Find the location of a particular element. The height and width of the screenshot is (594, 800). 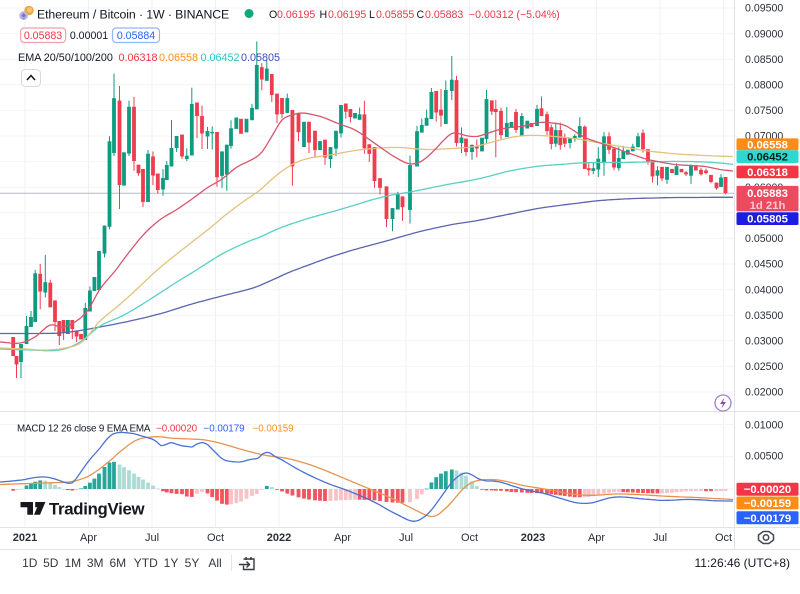

svg-text: 1Y is located at coordinates (171, 563).